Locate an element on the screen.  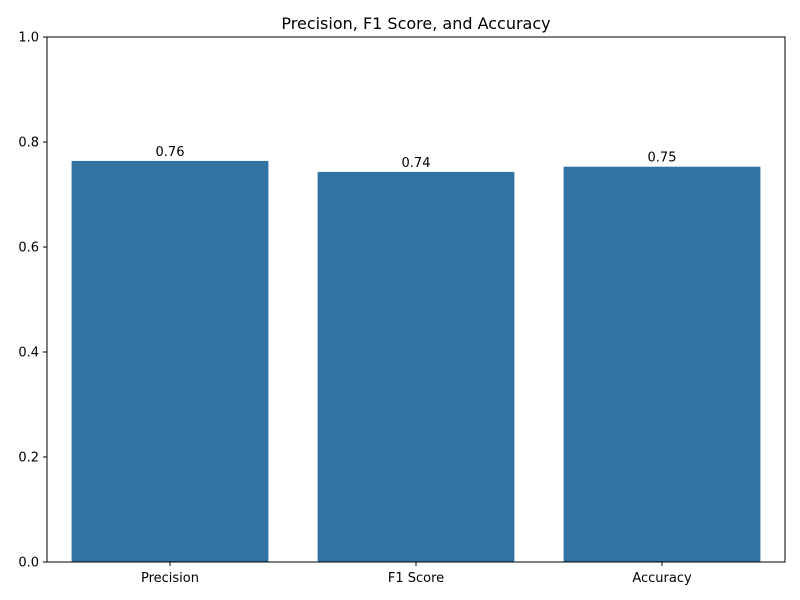
y-tick-label: 0.8 is located at coordinates (28, 143).